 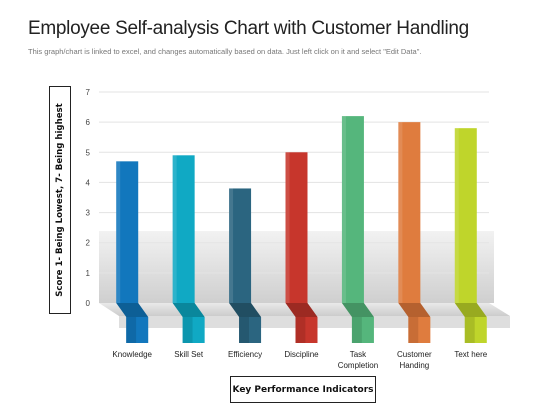 I want to click on y-tick-label: 2, so click(x=88, y=243).